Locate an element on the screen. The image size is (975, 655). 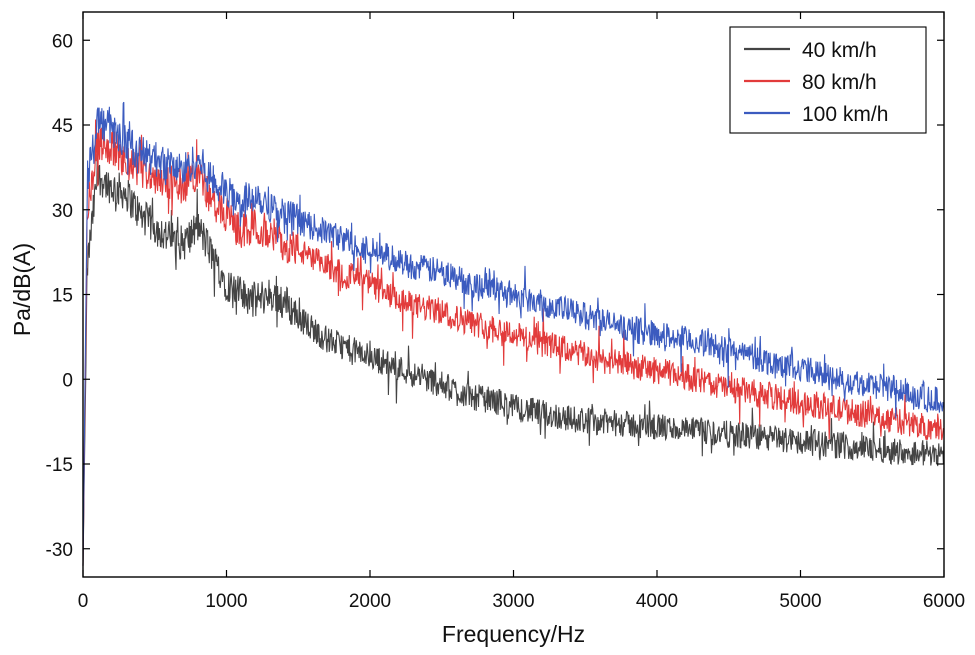
x-tick-labels: 0 1000 2000 3000 4000 5000 6000 is located at coordinates (521, 601).